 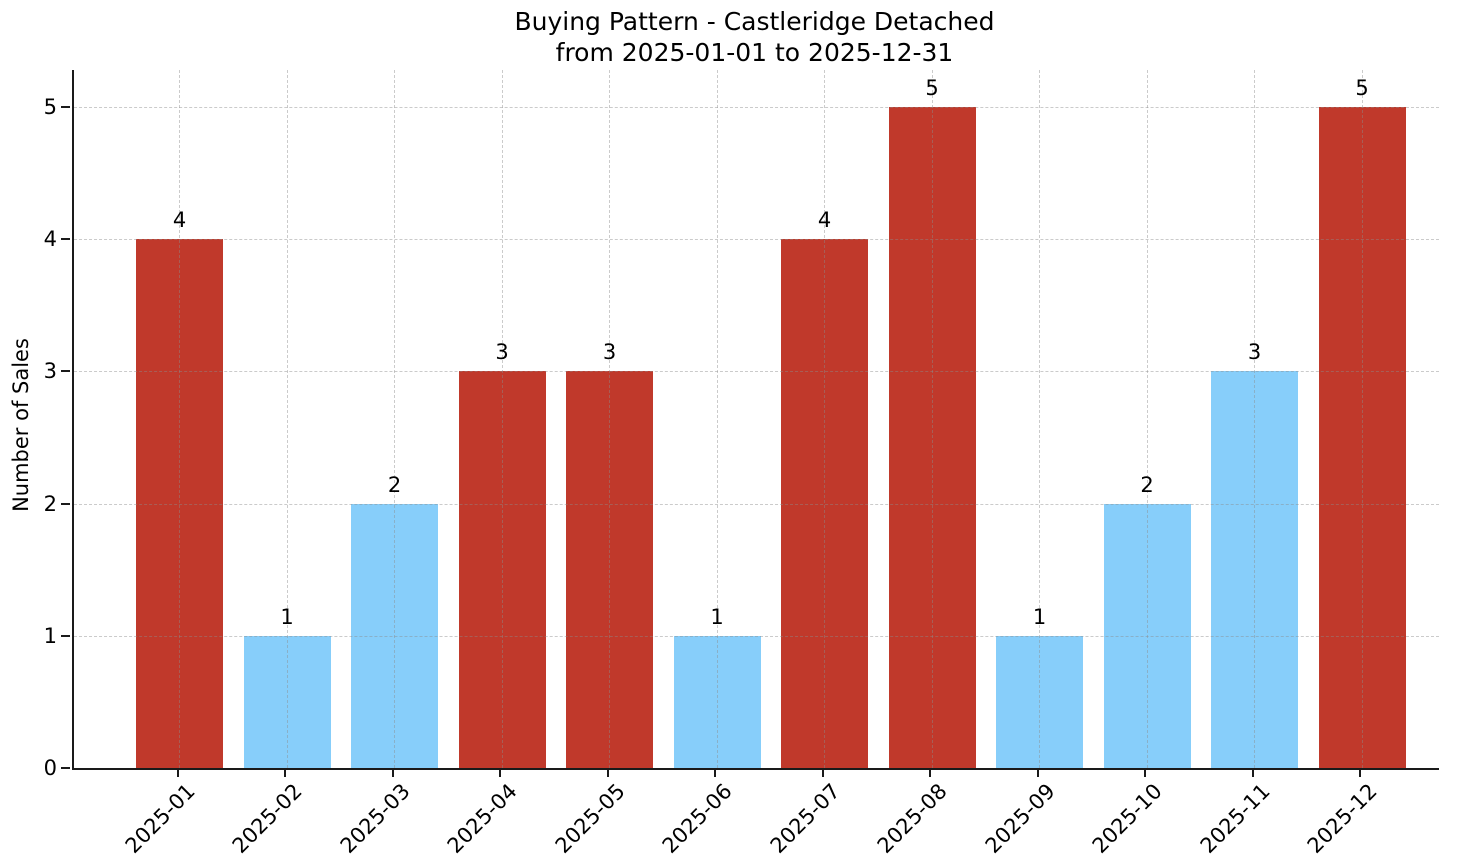 What do you see at coordinates (50, 768) in the screenshot?
I see `y-tick-label-0: 0` at bounding box center [50, 768].